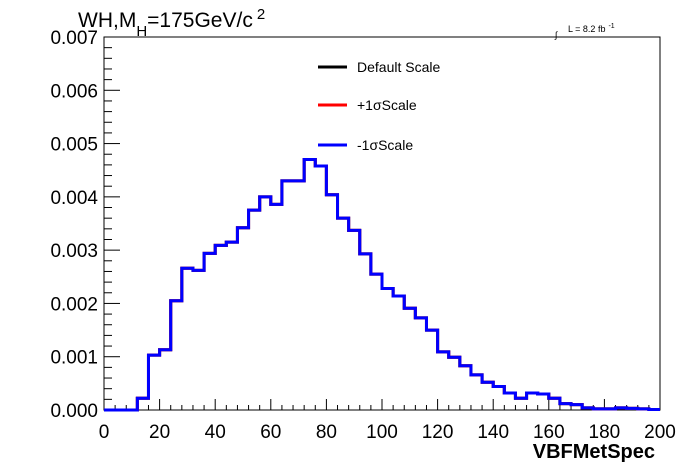  I want to click on legend: Default Scale +1σScale -1σScale, so click(379, 106).